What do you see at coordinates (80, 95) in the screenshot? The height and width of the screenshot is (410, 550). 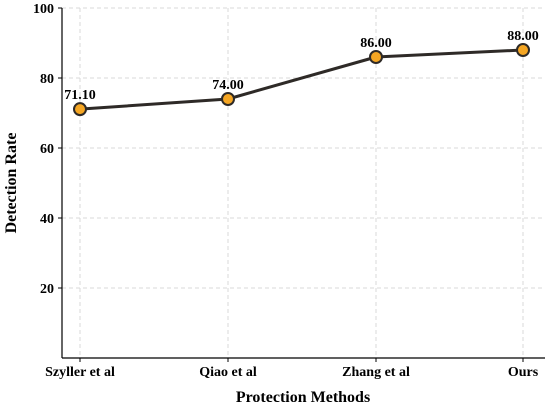 I see `data-label: 71.10` at bounding box center [80, 95].